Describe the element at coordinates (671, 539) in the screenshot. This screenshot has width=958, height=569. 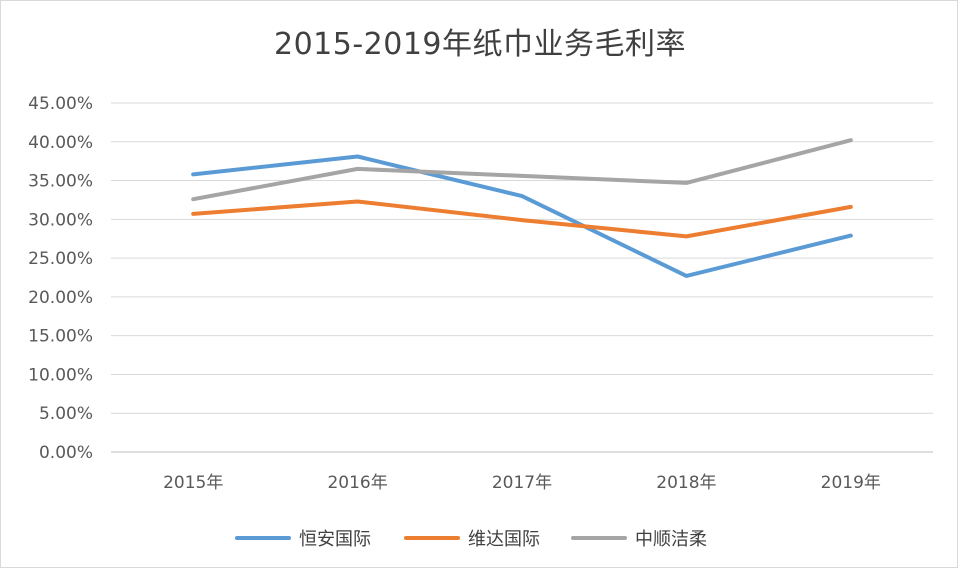
I see `legend-label: 中顺洁柔` at that location.